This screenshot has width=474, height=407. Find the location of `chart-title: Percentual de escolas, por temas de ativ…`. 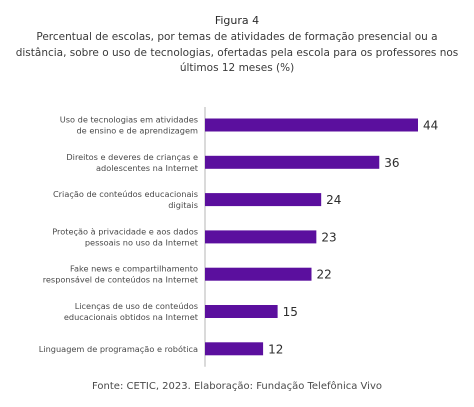

chart-title: Percentual de escolas, por temas de ativ… is located at coordinates (237, 52).